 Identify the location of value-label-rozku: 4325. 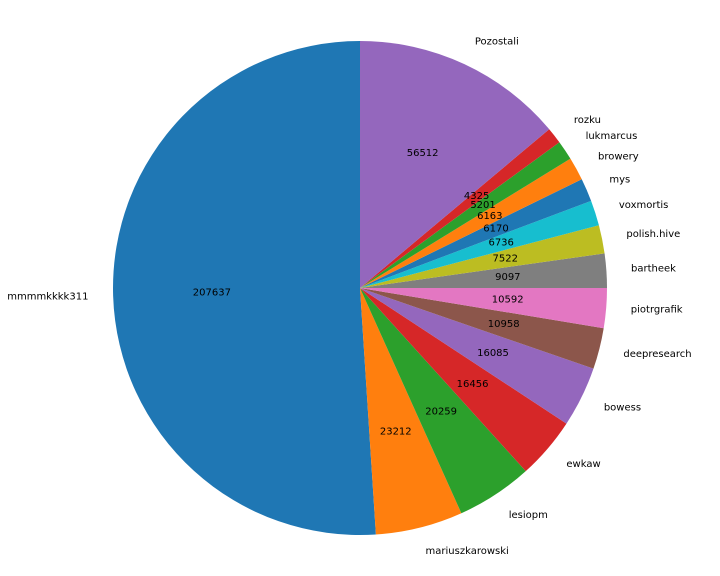
(476, 196).